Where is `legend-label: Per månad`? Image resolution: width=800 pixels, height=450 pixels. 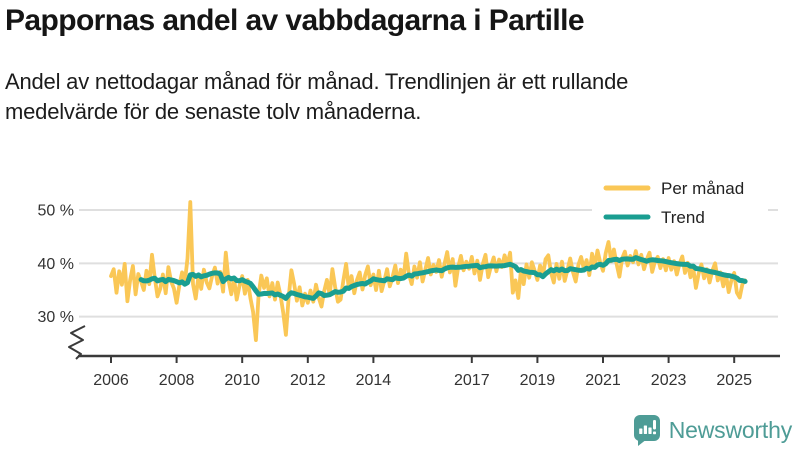
legend-label: Per månad is located at coordinates (702, 188).